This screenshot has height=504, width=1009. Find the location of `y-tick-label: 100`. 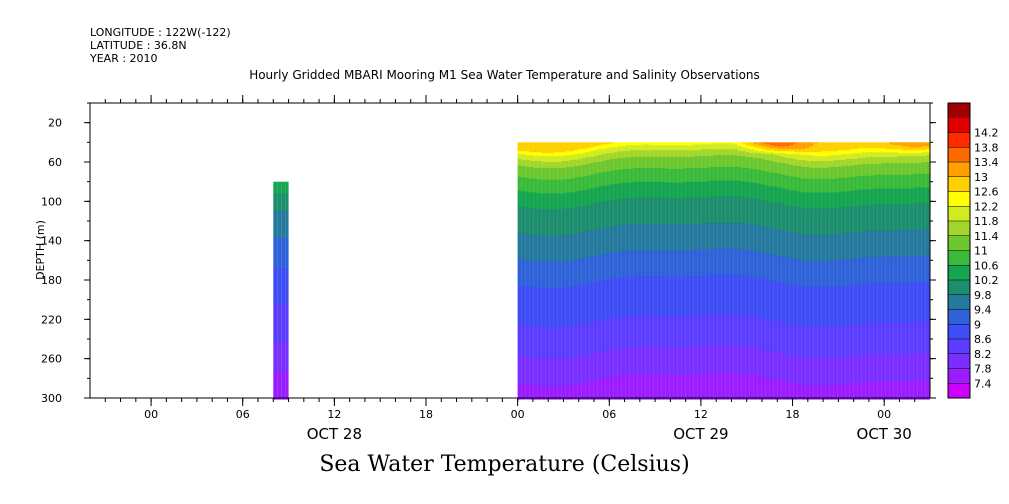

y-tick-label: 100 is located at coordinates (51, 201).